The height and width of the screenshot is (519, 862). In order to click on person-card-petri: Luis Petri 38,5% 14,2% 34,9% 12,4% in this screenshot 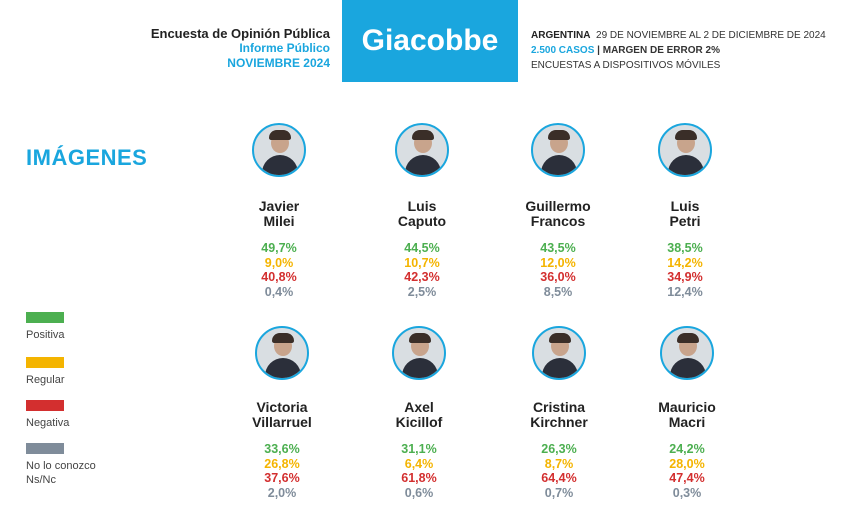, I will do `click(685, 211)`.